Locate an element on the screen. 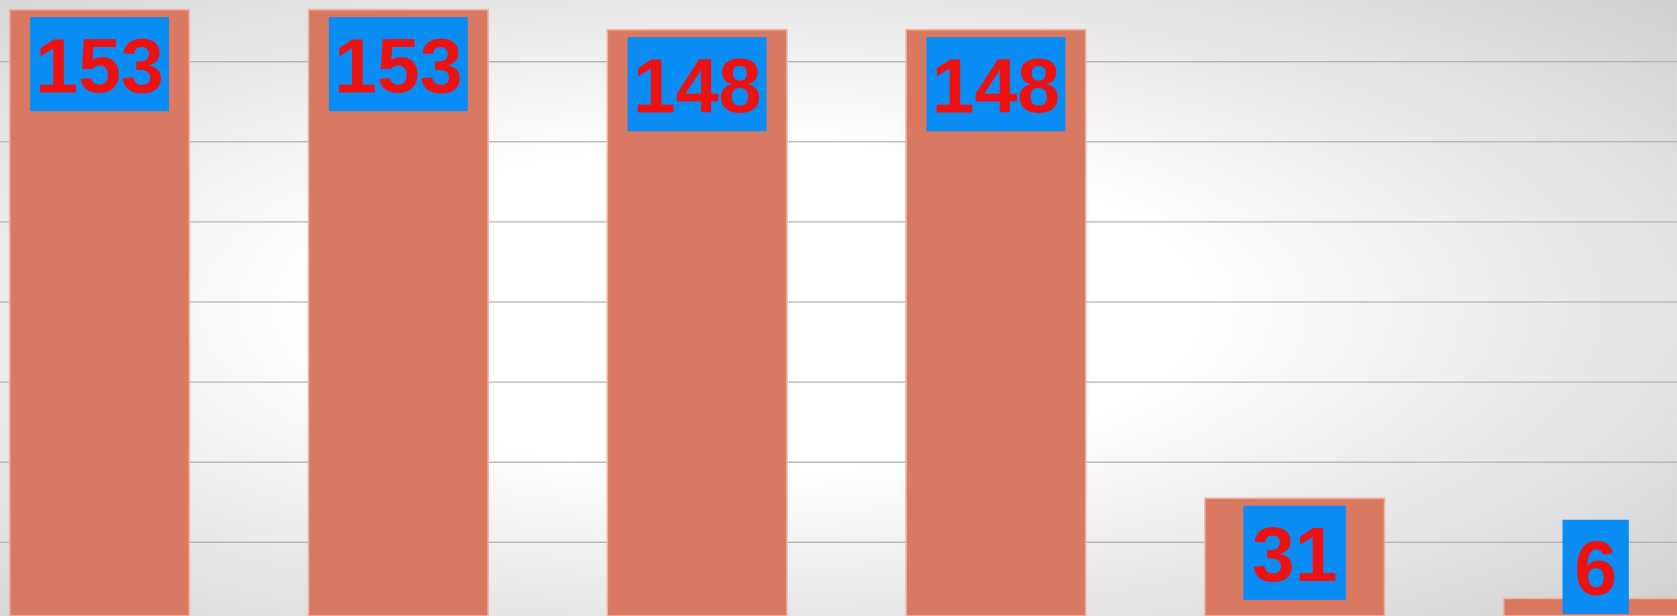 This screenshot has height=616, width=1677. value-label: 6 is located at coordinates (1595, 569).